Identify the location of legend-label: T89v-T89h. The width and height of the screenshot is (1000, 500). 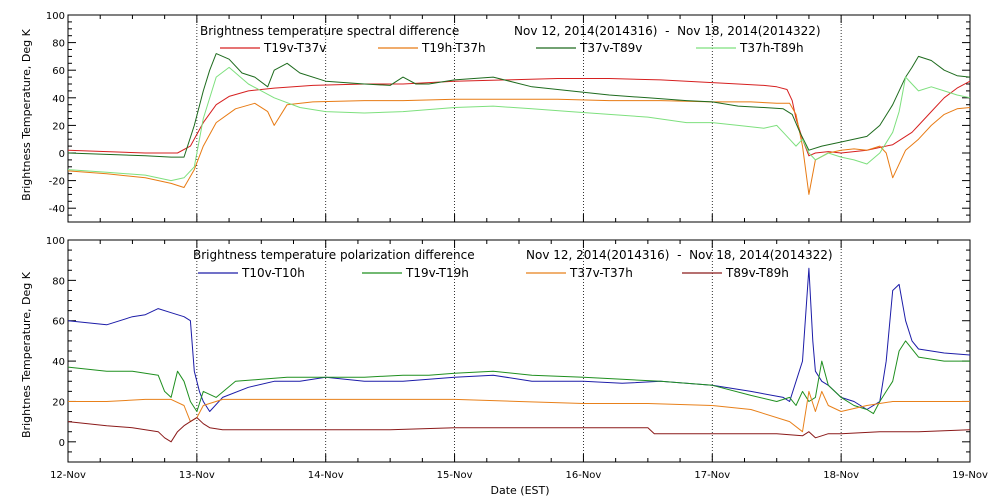
(757, 273).